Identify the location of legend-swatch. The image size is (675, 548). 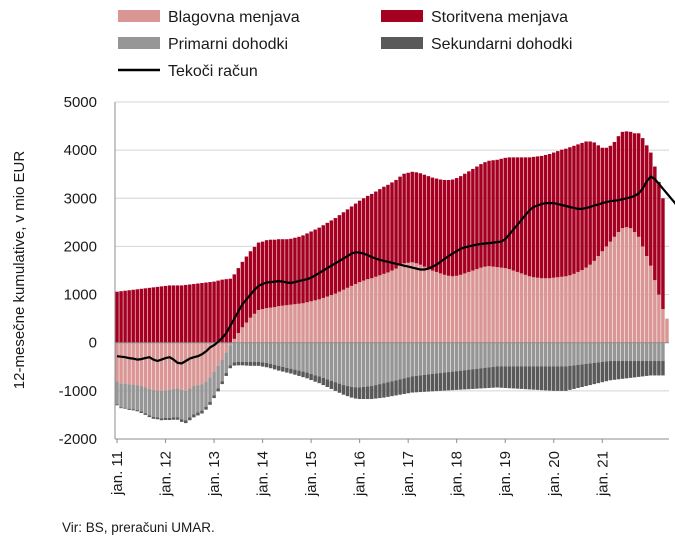
(402, 16).